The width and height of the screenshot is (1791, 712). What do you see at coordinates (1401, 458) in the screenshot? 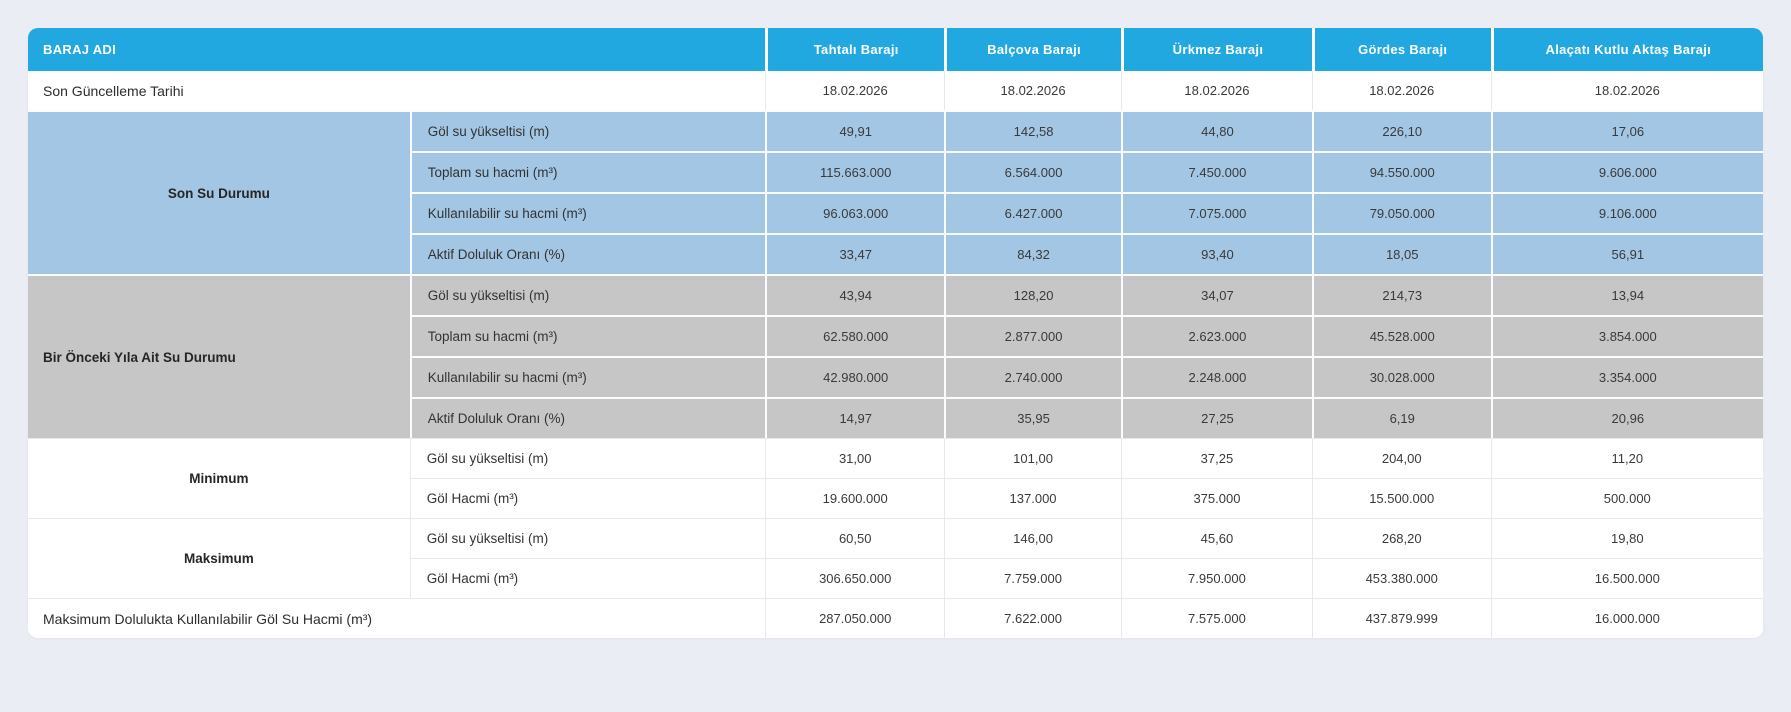
I see `cell-value: 204,00` at bounding box center [1401, 458].